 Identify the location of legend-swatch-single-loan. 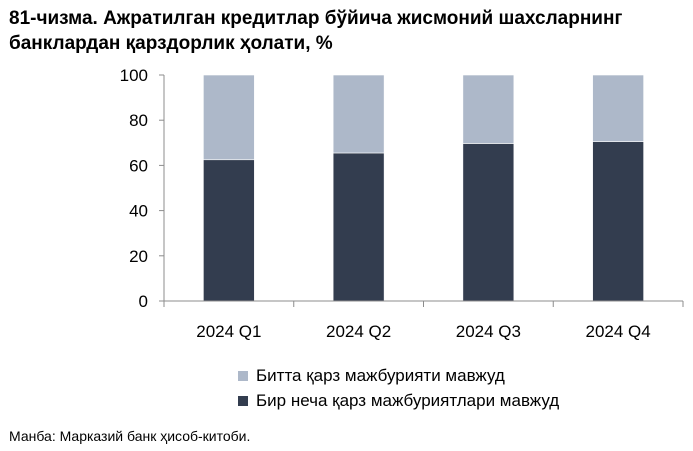
(243, 375).